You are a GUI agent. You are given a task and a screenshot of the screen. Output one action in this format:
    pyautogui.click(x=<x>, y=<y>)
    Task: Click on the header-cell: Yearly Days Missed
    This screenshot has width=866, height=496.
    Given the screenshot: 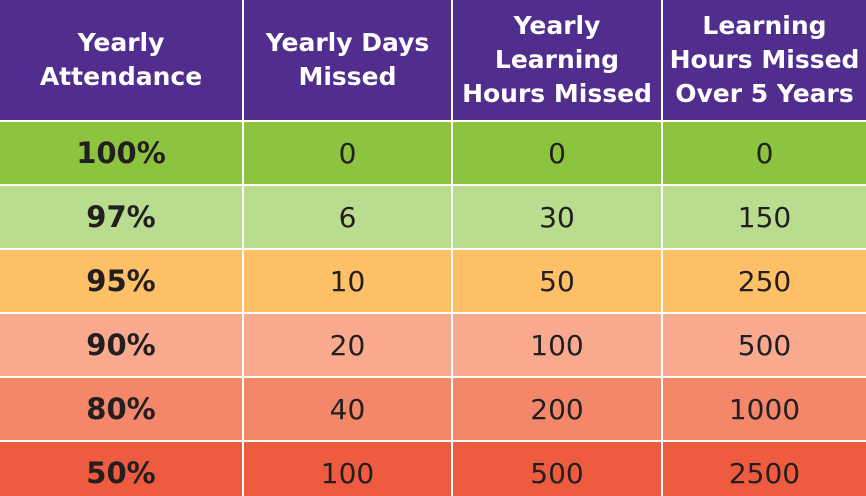 What is the action you would take?
    pyautogui.click(x=347, y=61)
    